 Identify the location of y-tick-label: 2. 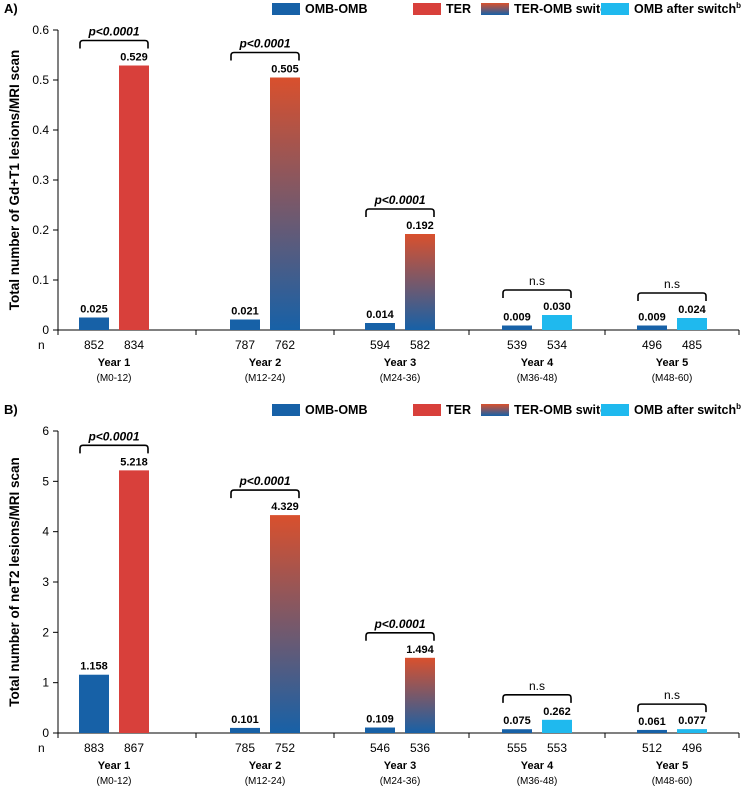
(45, 632).